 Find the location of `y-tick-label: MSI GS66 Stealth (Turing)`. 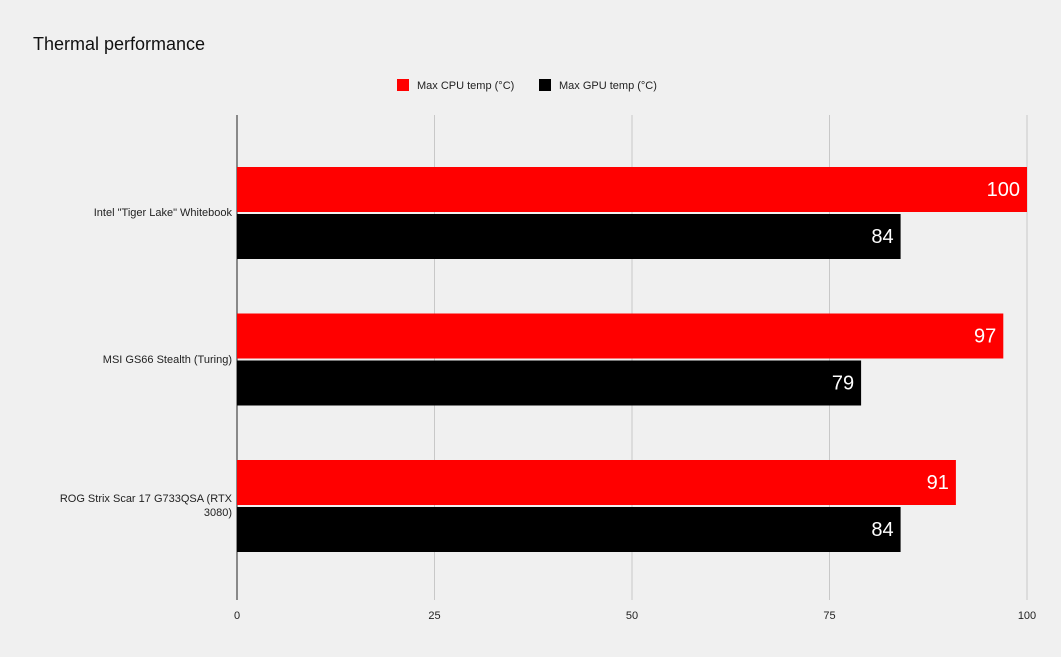

y-tick-label: MSI GS66 Stealth (Turing) is located at coordinates (167, 359).